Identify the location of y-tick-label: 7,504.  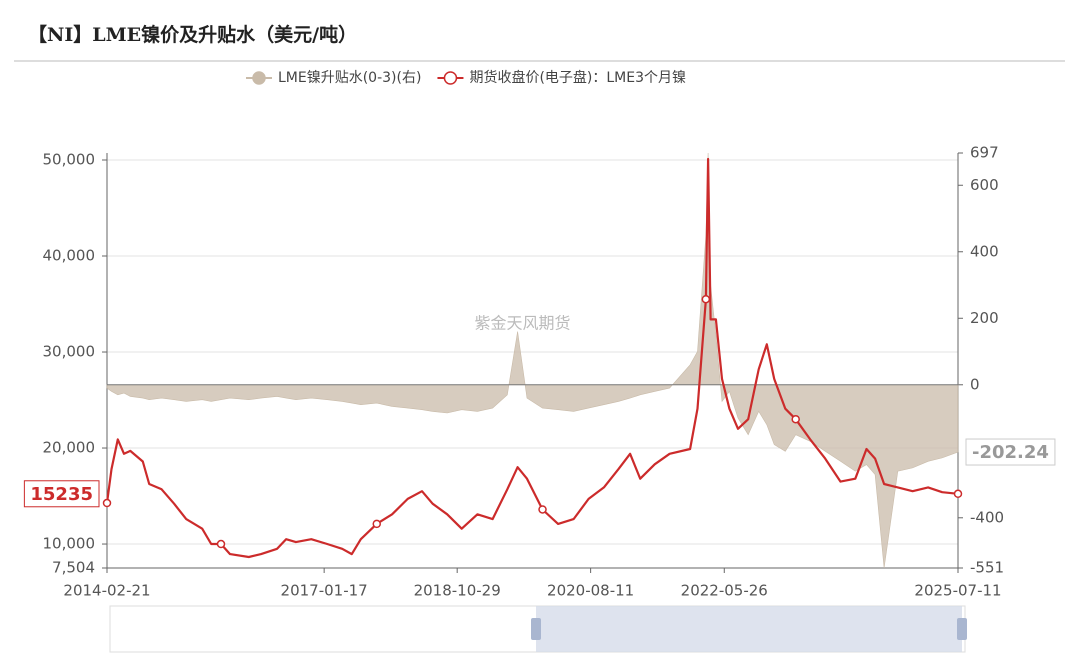
(73, 568).